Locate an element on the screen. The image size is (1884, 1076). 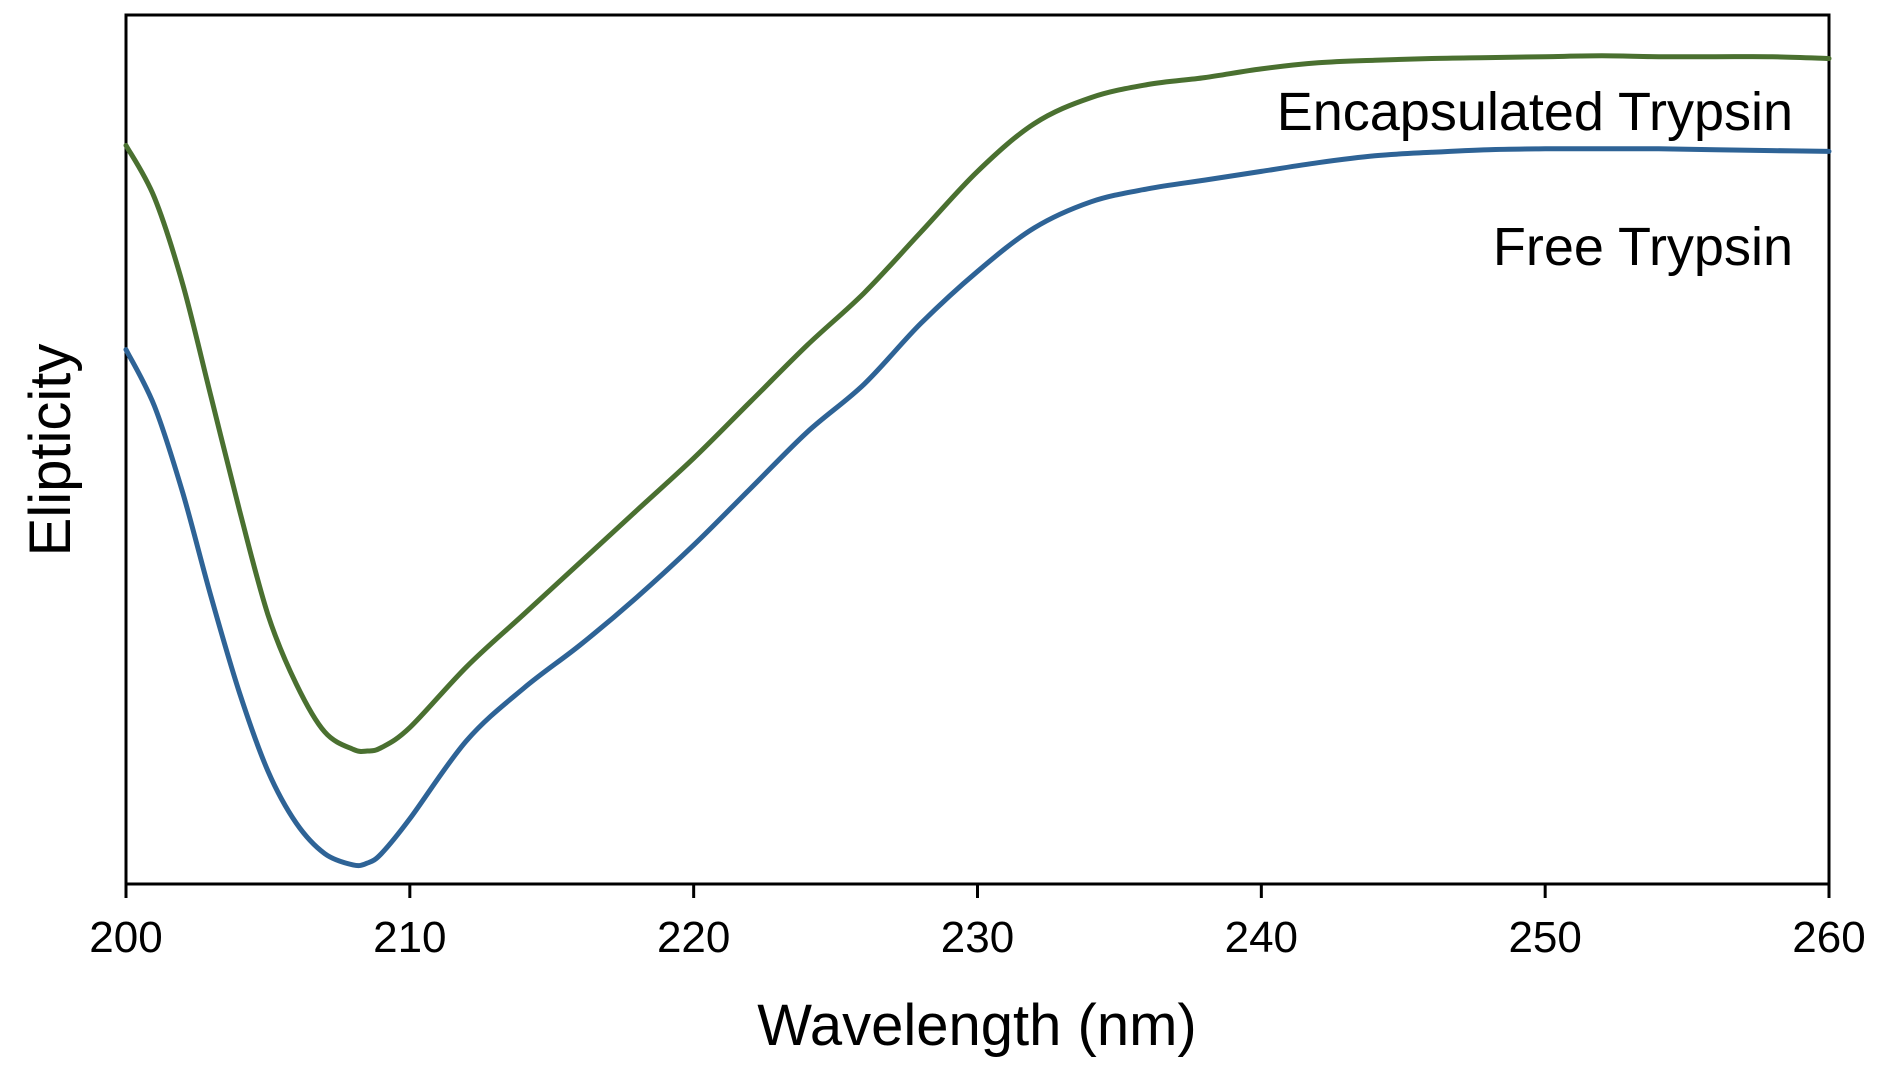
series-label-encapsulated: Encapsulated Trypsin is located at coordinates (1535, 112).